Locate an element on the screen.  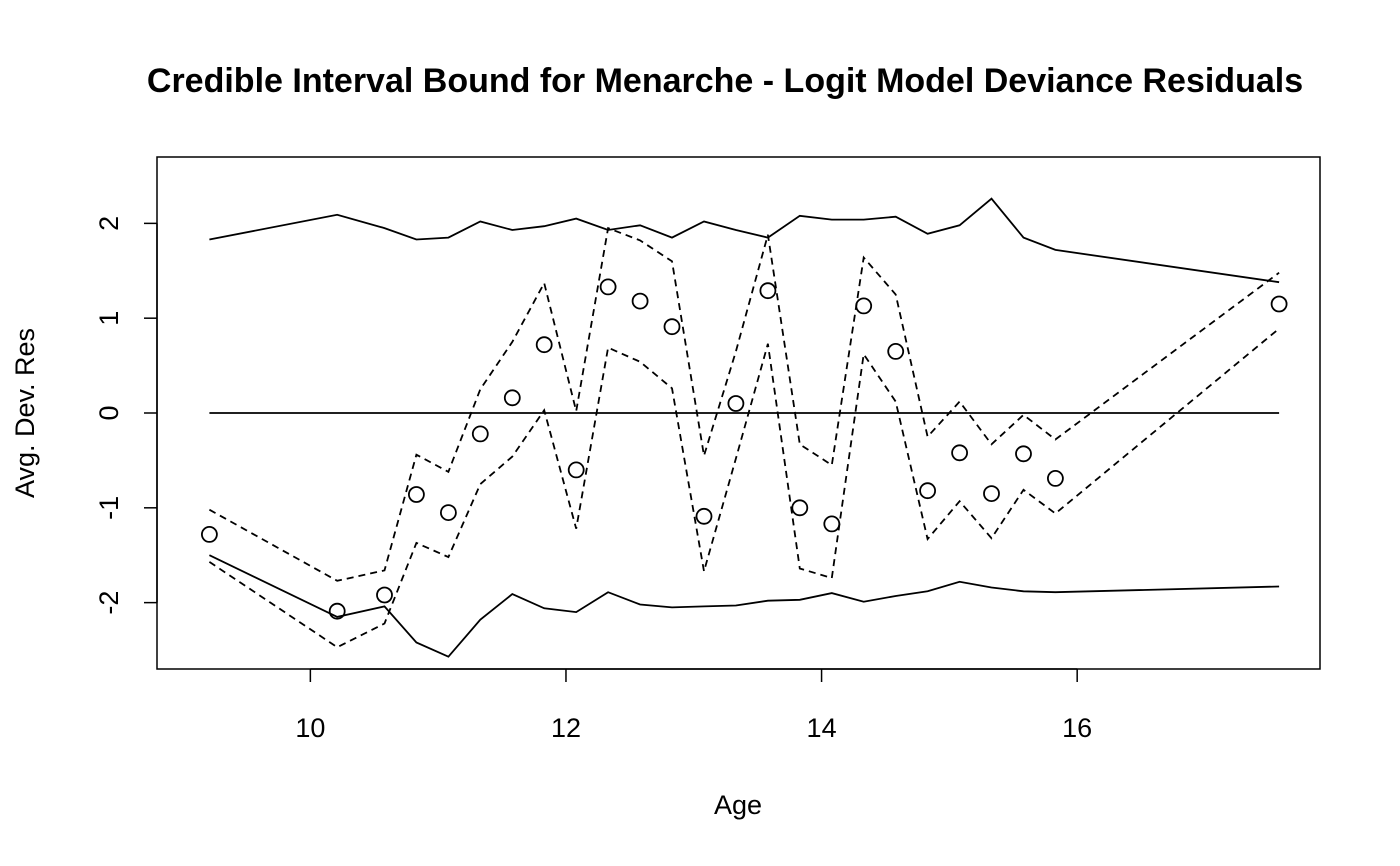
y-tick-label: 1 is located at coordinates (109, 318).